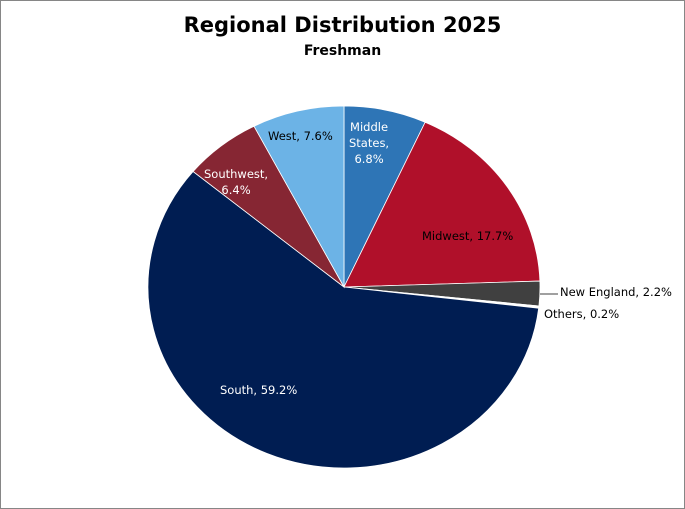  What do you see at coordinates (342, 51) in the screenshot?
I see `chart-subtitle: Freshman` at bounding box center [342, 51].